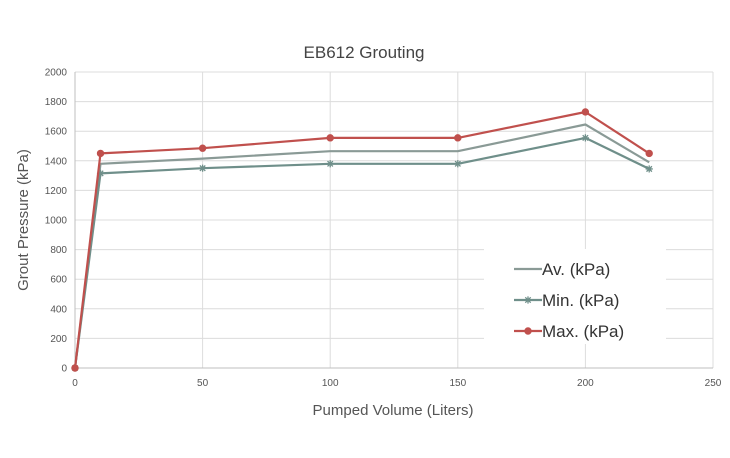  I want to click on x-tick-labels: 0 50 100 150 200 250, so click(397, 383).